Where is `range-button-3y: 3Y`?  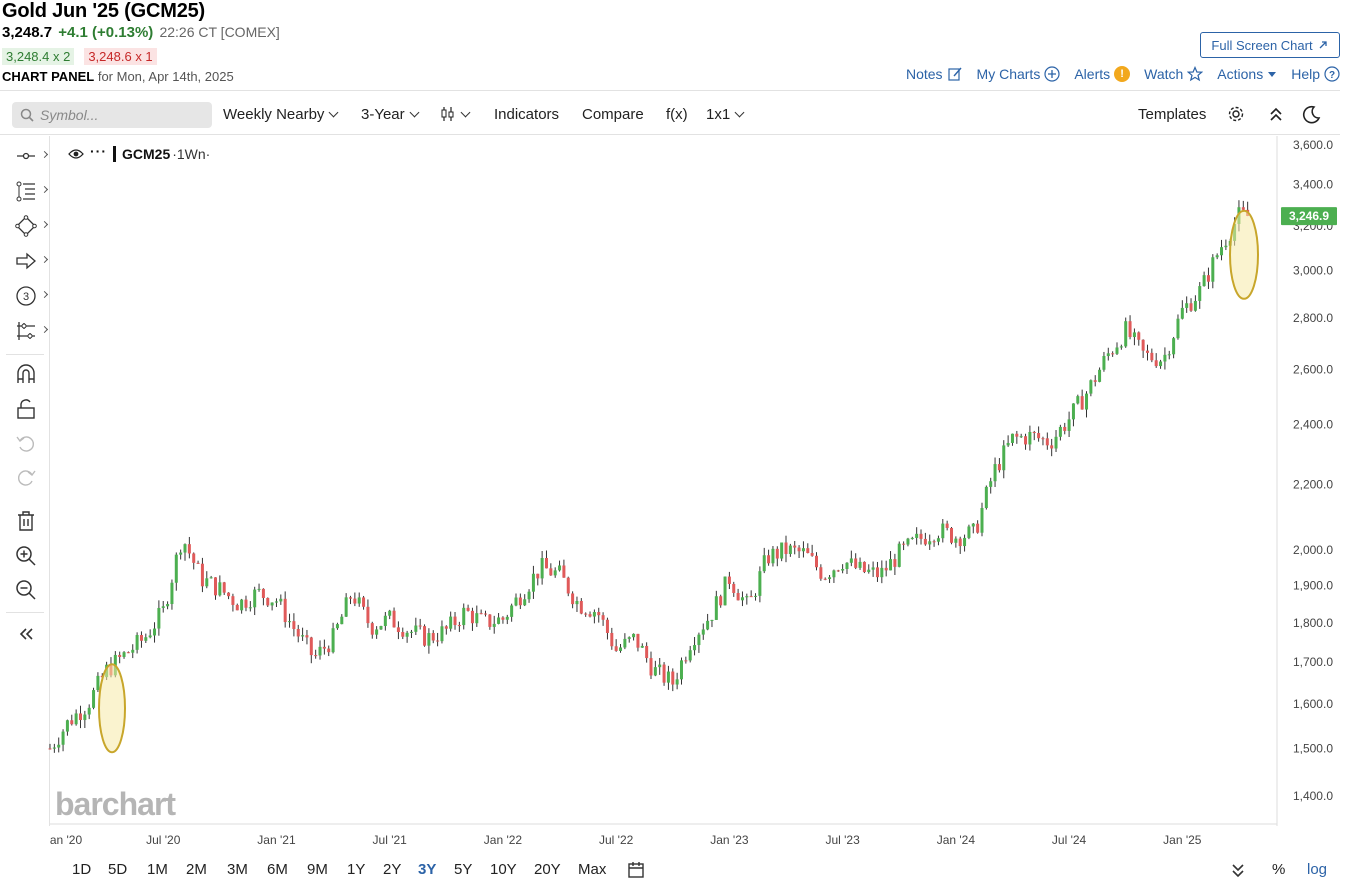
range-button-3y: 3Y is located at coordinates (427, 869).